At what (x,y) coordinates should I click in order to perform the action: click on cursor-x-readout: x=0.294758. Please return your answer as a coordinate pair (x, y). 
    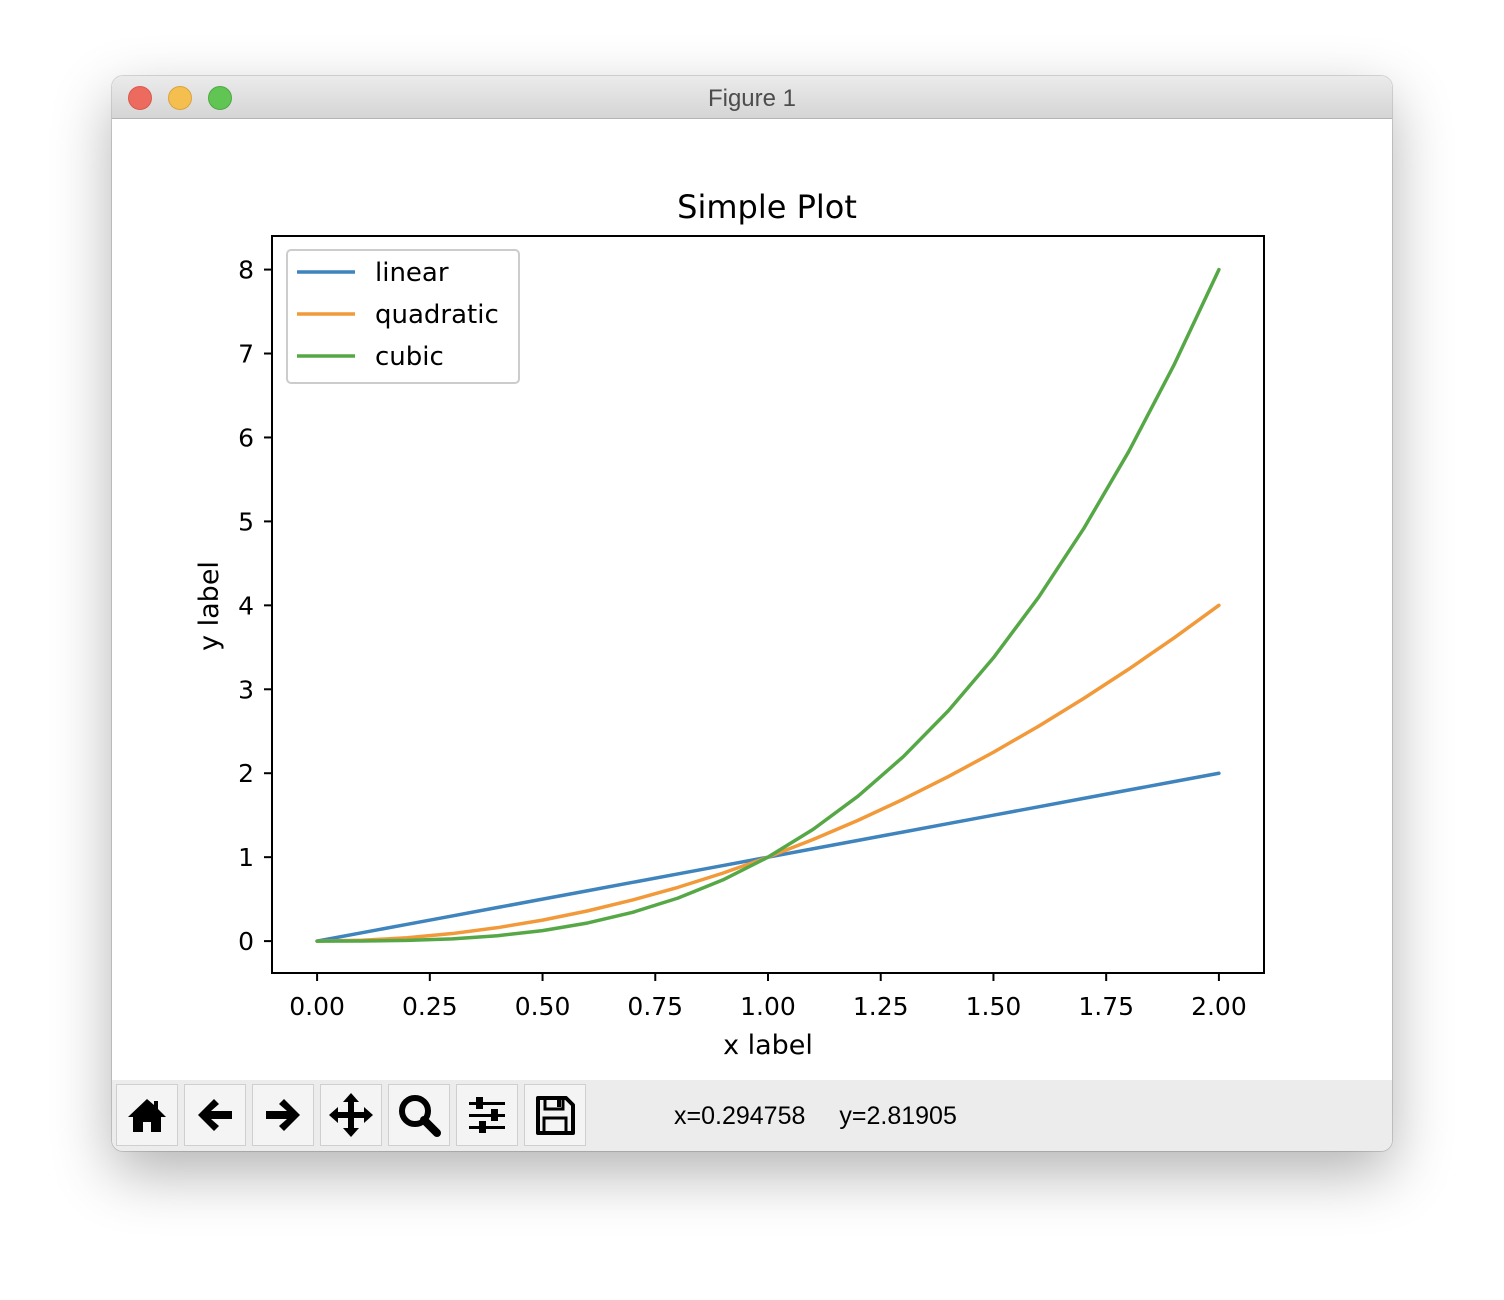
    Looking at the image, I should click on (740, 1116).